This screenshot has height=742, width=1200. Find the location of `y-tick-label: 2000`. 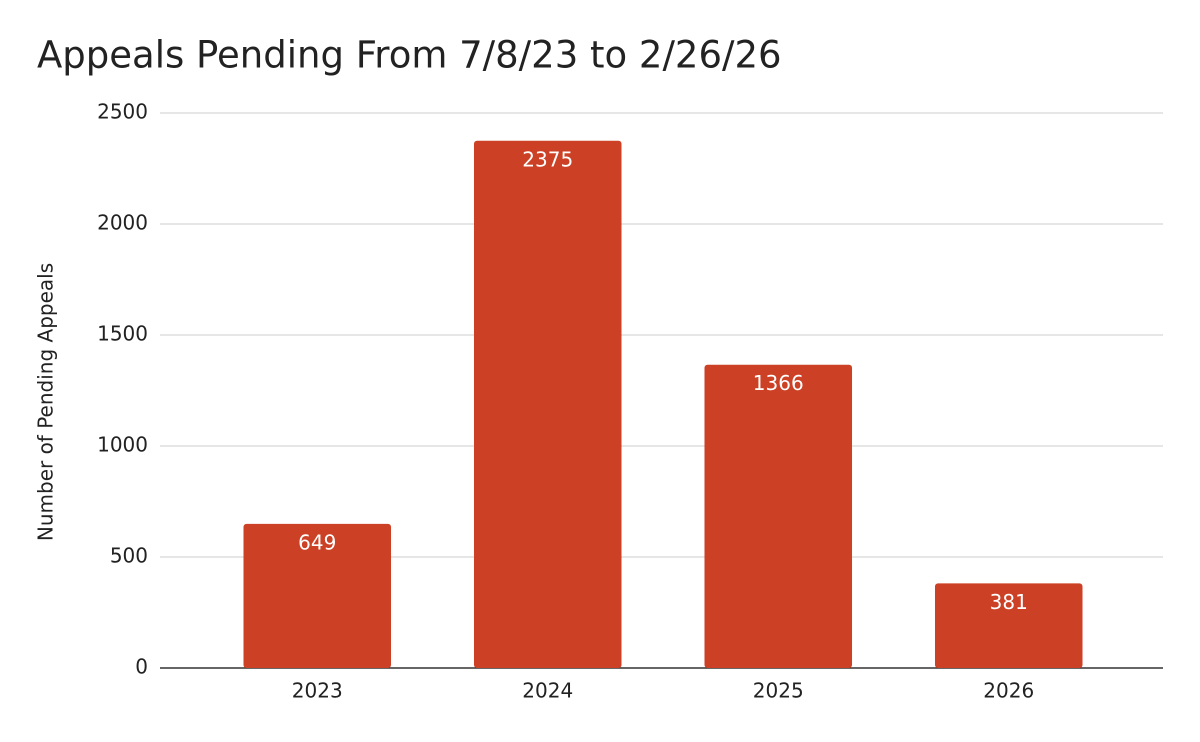

y-tick-label: 2000 is located at coordinates (122, 223).